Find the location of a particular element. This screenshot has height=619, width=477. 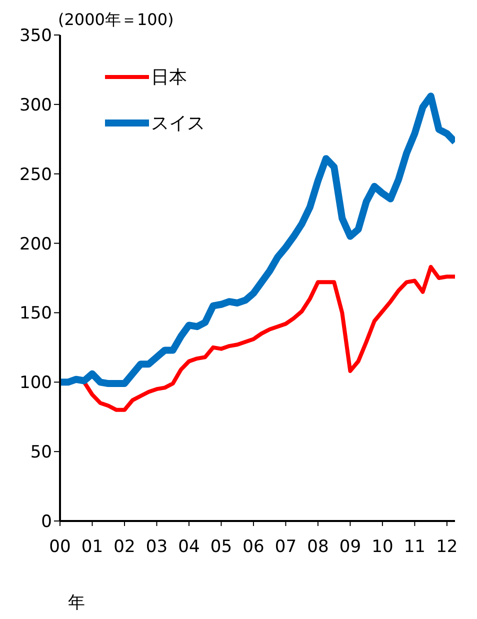

x-tick-label: 03 is located at coordinates (157, 547).